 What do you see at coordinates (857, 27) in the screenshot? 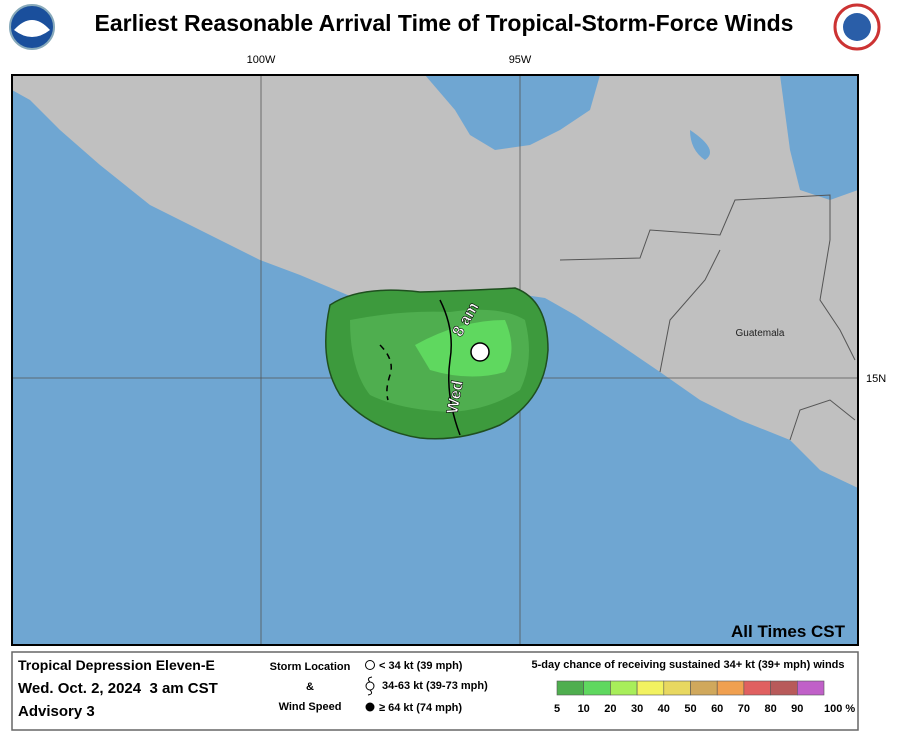
I see `nws-logo-inner` at bounding box center [857, 27].